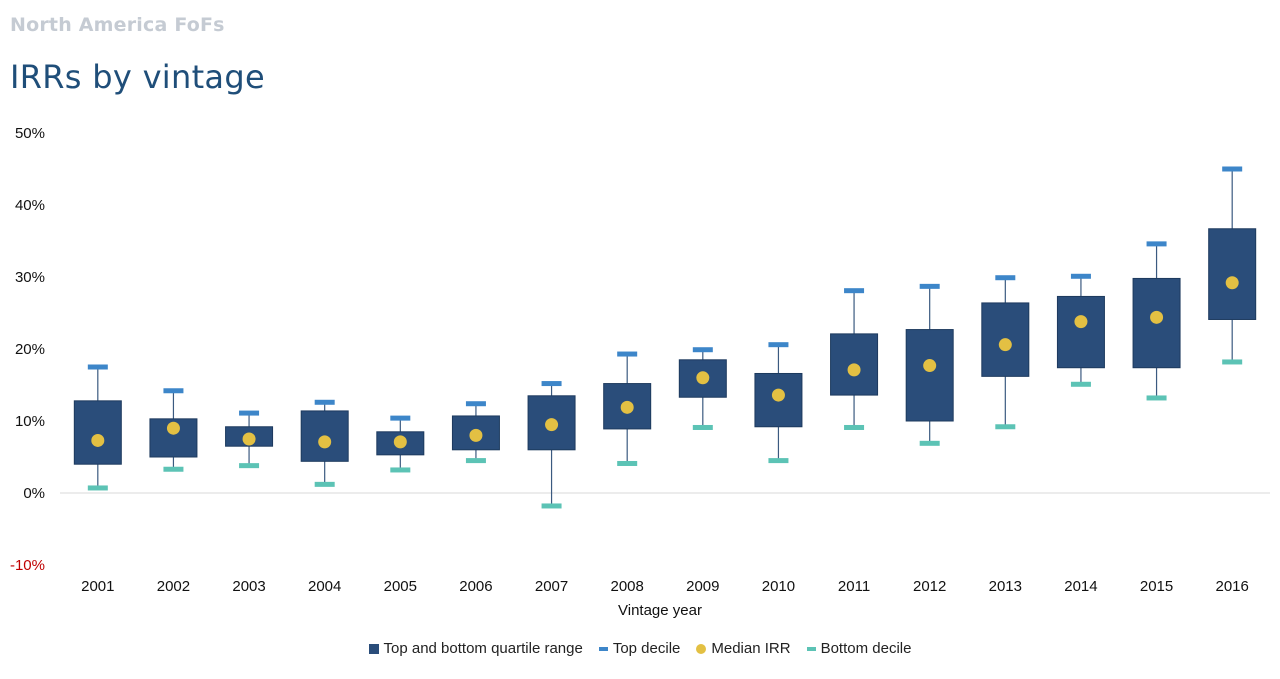  What do you see at coordinates (30, 421) in the screenshot?
I see `y-tick-label: 10%` at bounding box center [30, 421].